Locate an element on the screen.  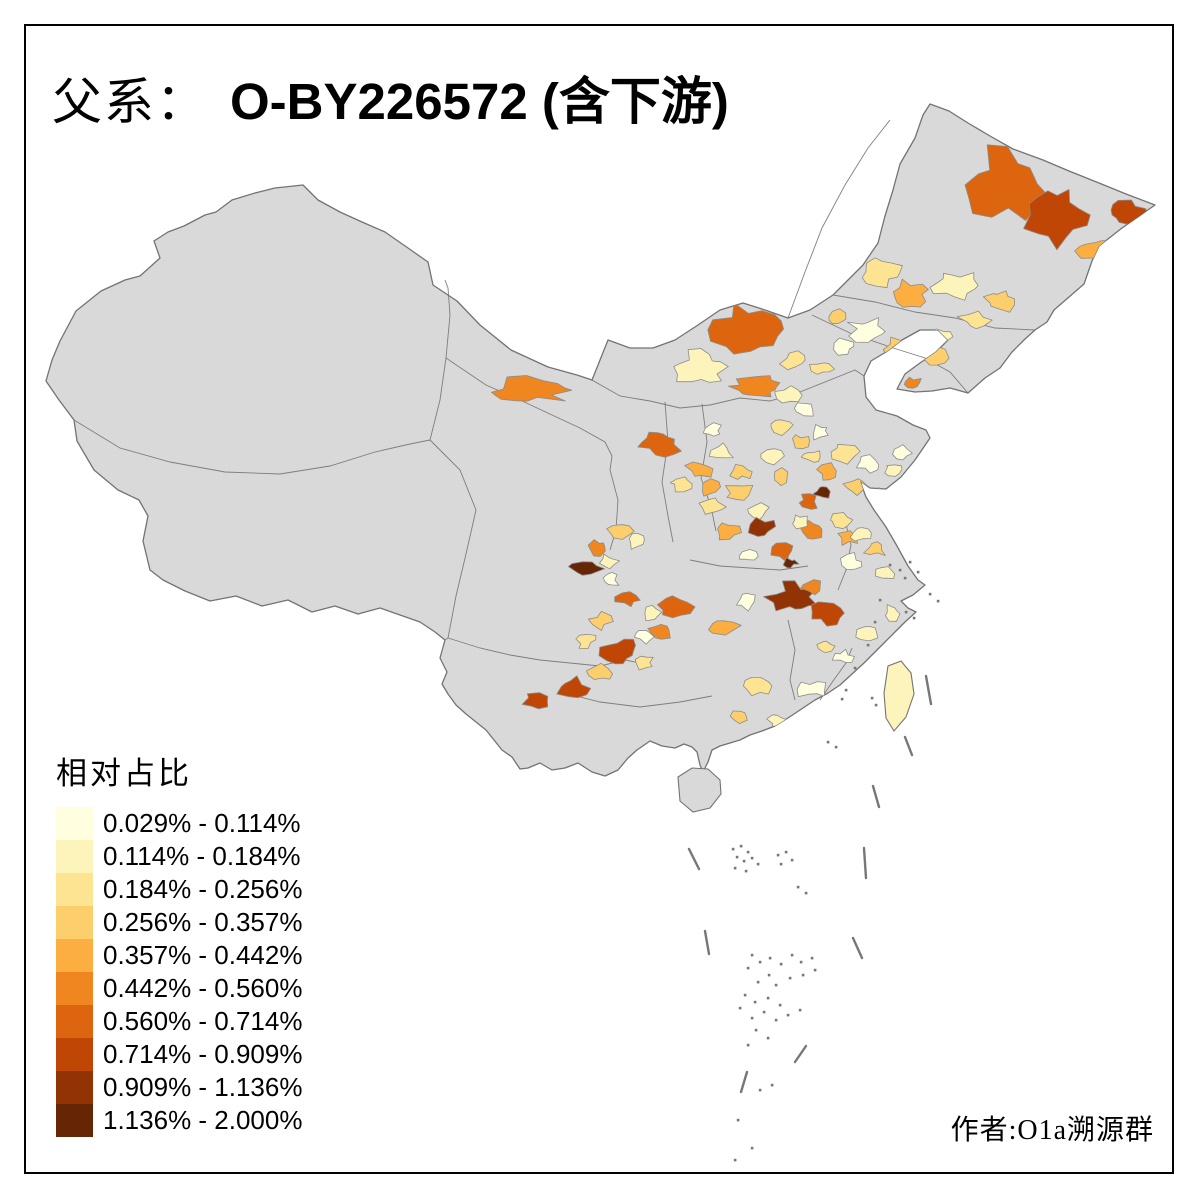
legend-label: 0.442% - 0.560% is located at coordinates (203, 988).